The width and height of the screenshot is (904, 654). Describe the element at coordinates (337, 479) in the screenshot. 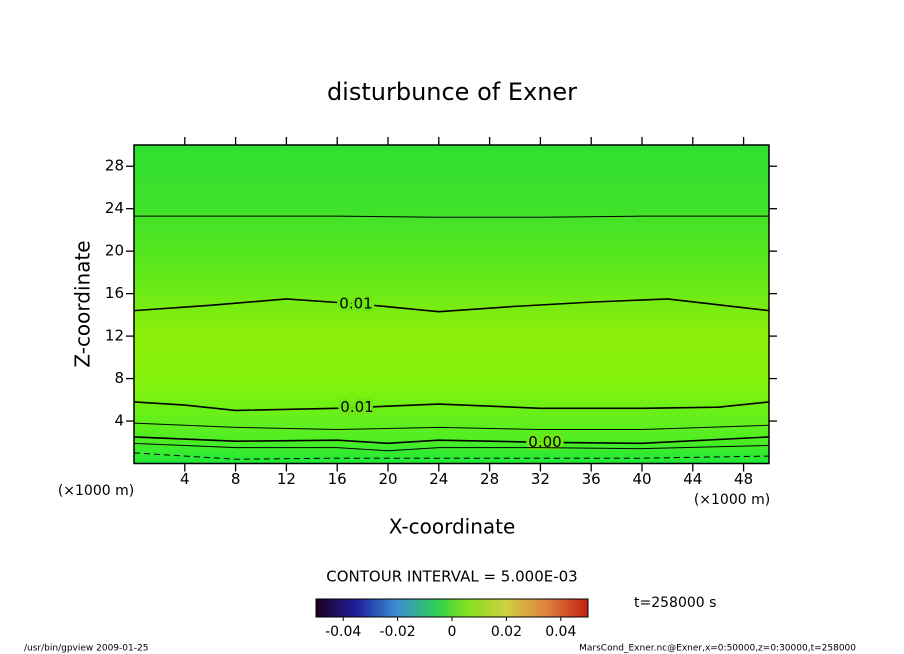

I see `x-tick-label: 16` at that location.